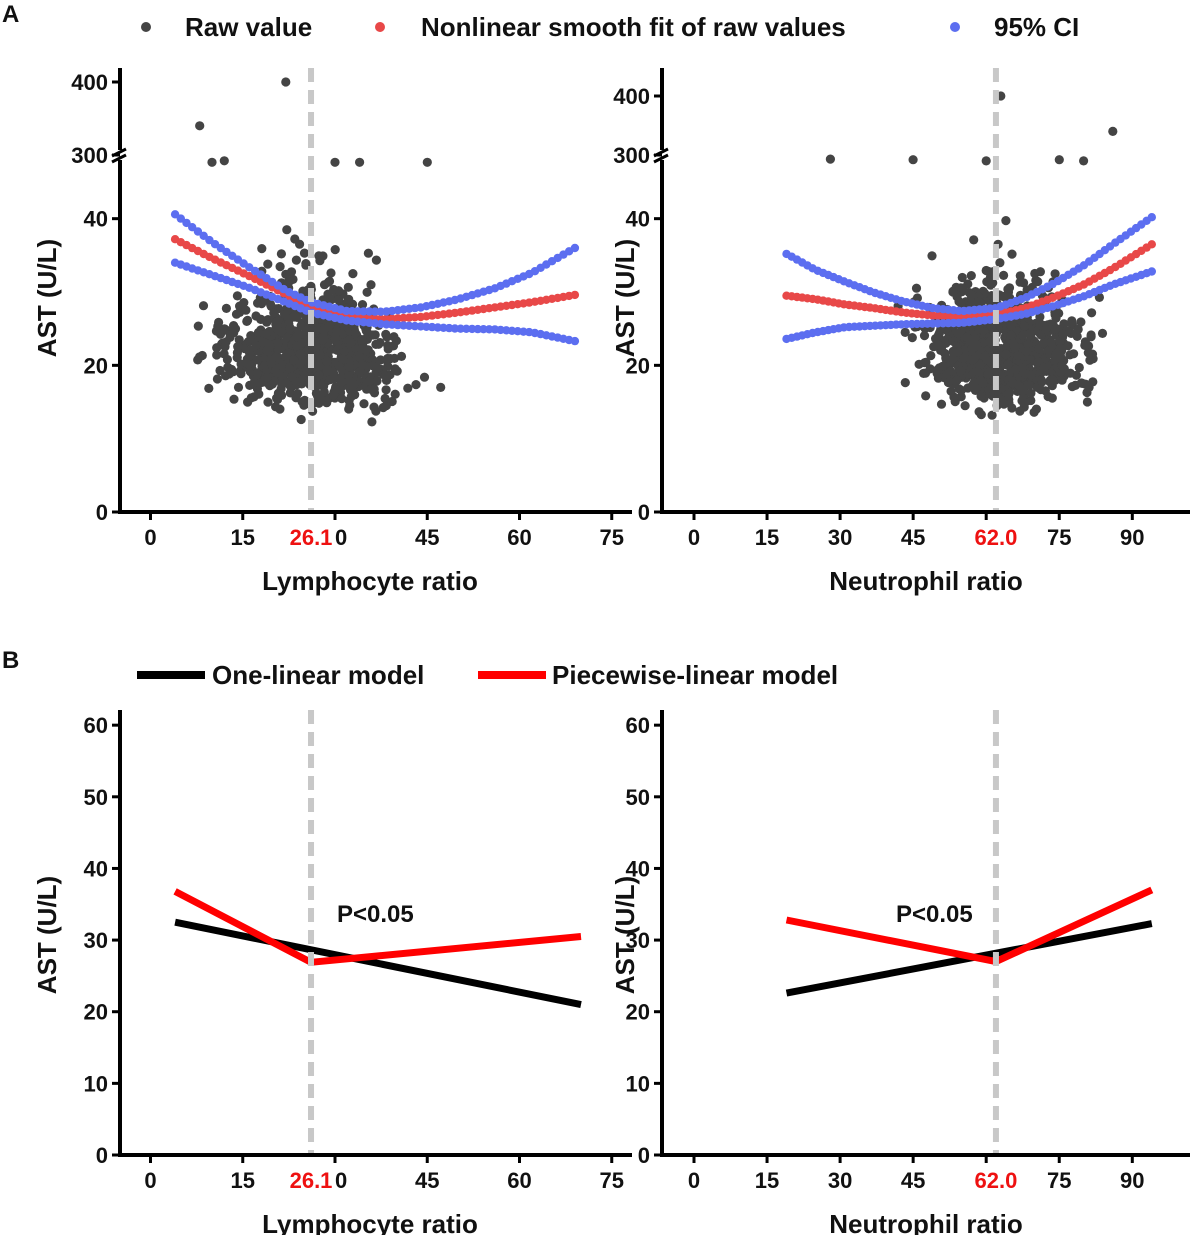 The width and height of the screenshot is (1200, 1235). I want to click on y-tick-label: 30, so click(96, 940).